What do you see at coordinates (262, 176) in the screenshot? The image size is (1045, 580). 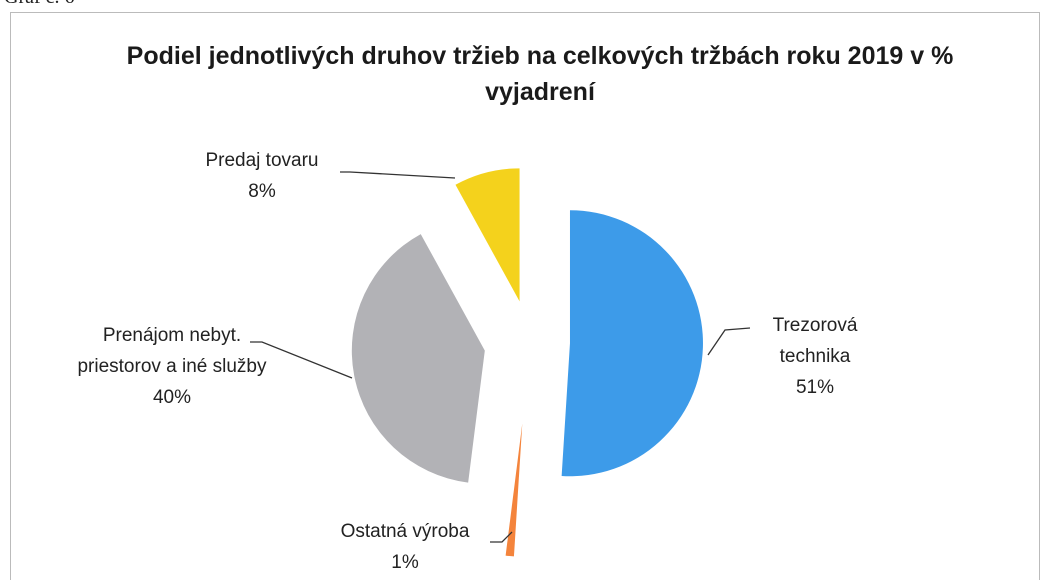 I see `data-label: Predaj tovaru 8%` at bounding box center [262, 176].